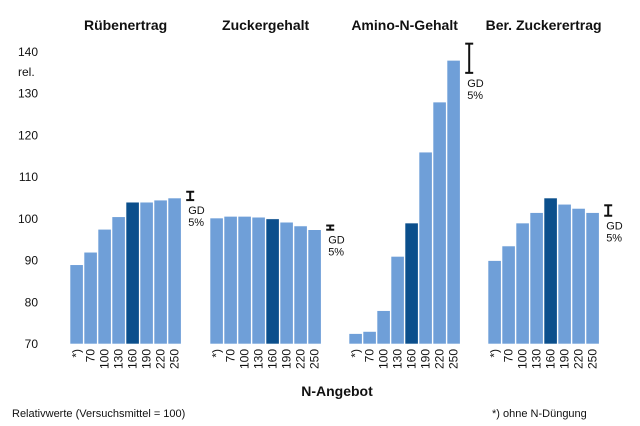  I want to click on panel-title: Zuckergehalt, so click(265, 25).